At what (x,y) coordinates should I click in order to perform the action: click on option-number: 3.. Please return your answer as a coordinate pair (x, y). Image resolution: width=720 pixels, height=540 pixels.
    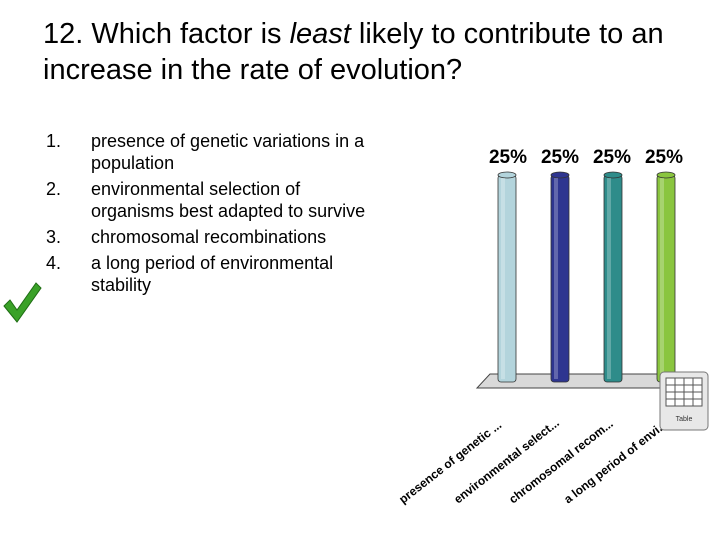
    Looking at the image, I should click on (54, 237).